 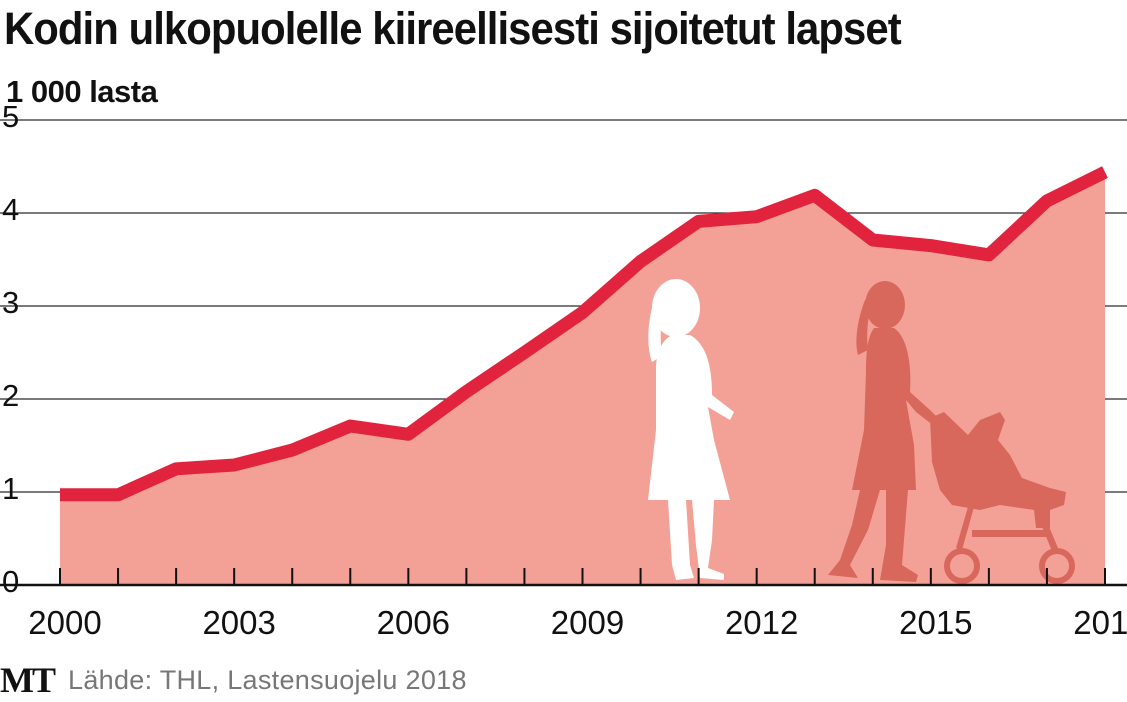 What do you see at coordinates (1100, 622) in the screenshot?
I see `x-tick-label: 2018` at bounding box center [1100, 622].